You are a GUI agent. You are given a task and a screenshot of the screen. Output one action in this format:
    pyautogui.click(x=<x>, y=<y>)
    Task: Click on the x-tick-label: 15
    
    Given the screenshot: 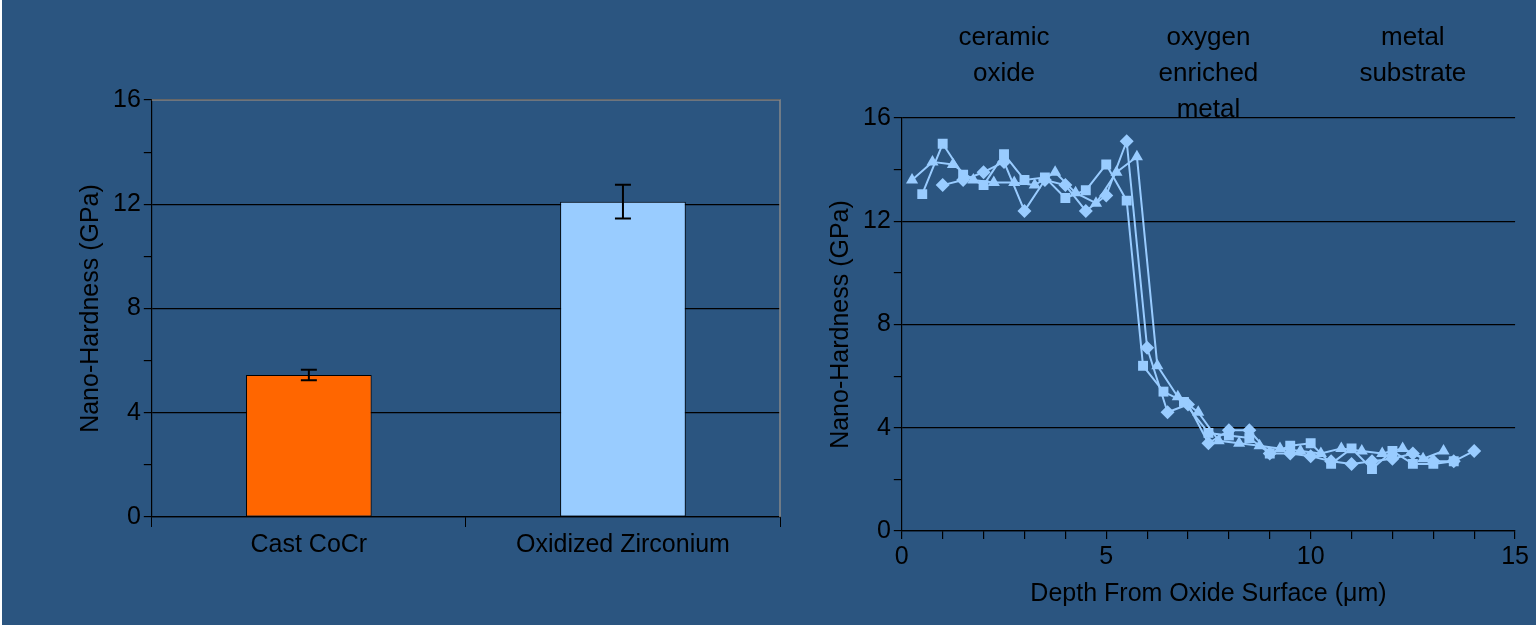 What is the action you would take?
    pyautogui.click(x=1515, y=554)
    